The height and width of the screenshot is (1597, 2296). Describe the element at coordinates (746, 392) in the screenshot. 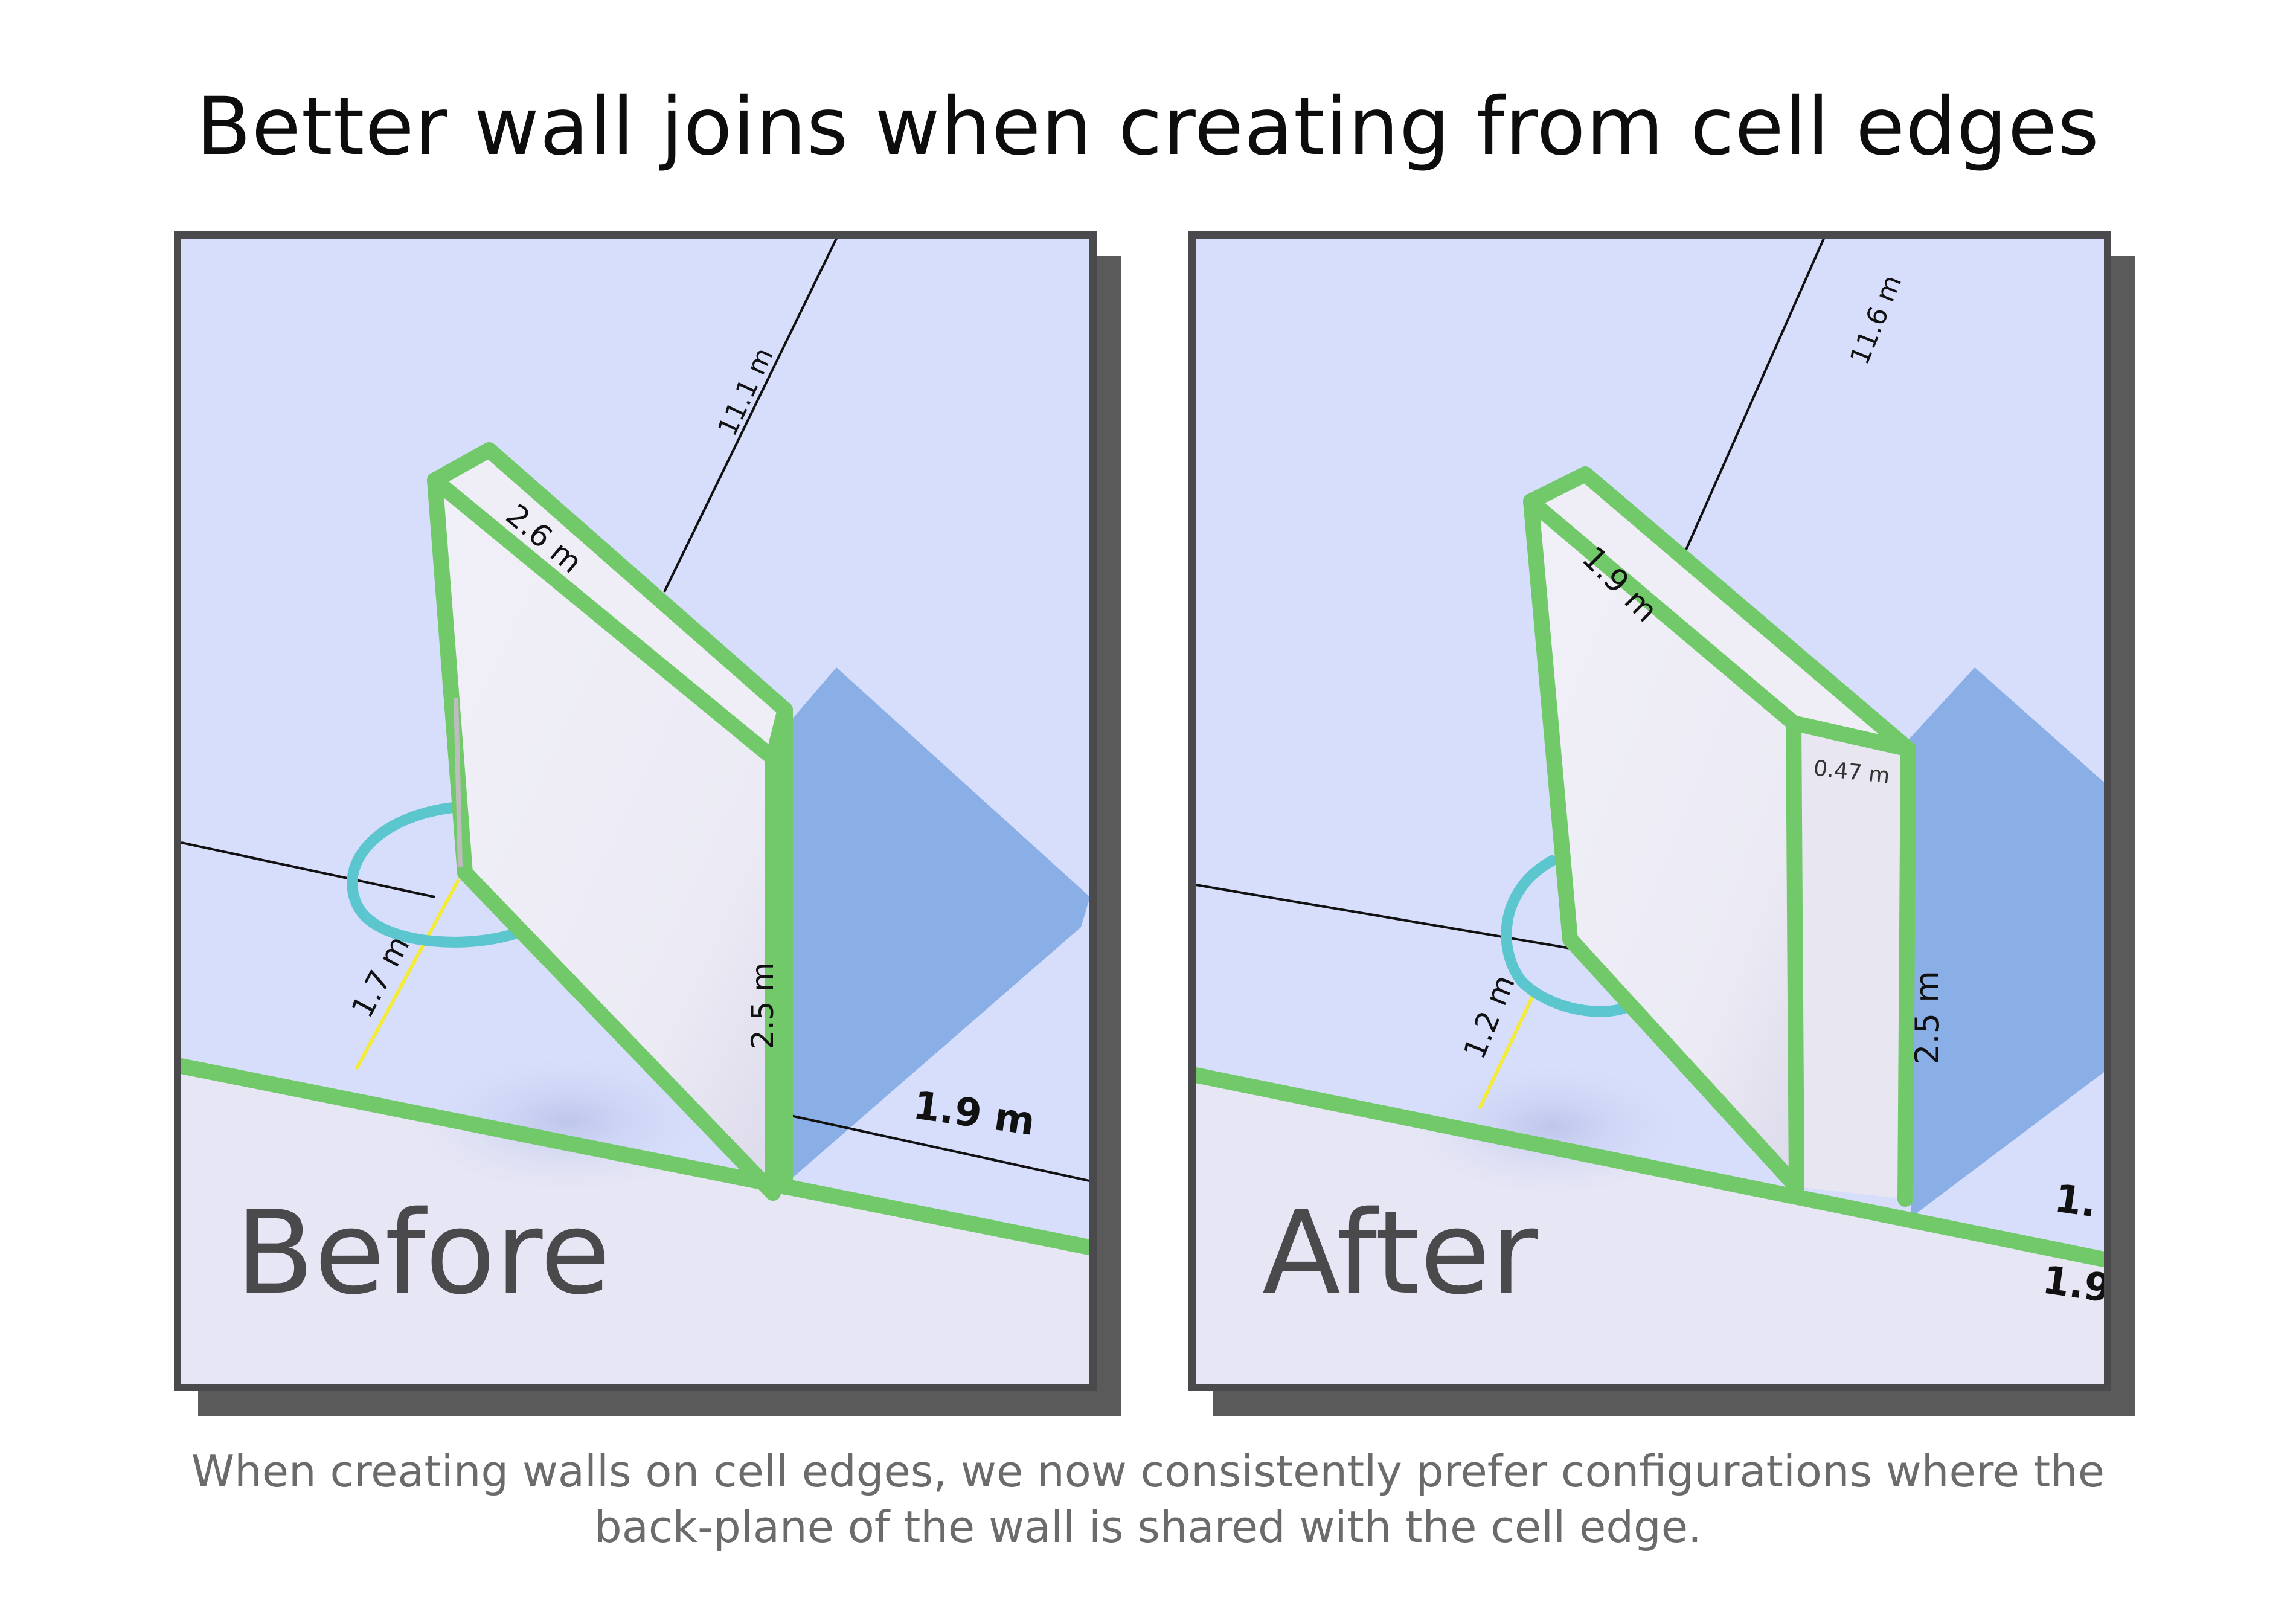

I see `long-edge-label: 11.1 m` at that location.